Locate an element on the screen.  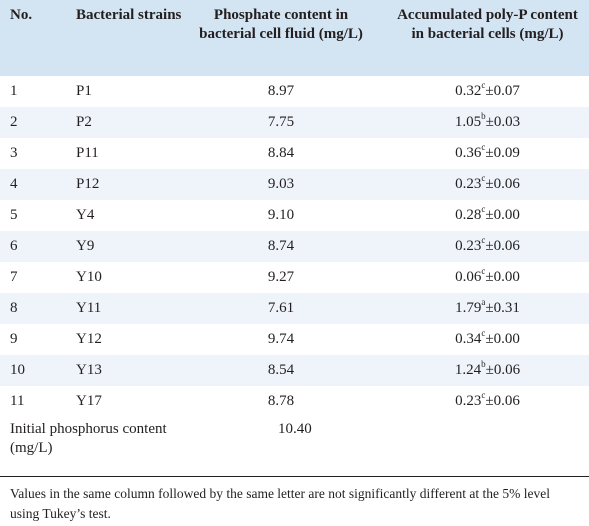
cell-polyp: 1.05b±0.03 is located at coordinates (478, 122).